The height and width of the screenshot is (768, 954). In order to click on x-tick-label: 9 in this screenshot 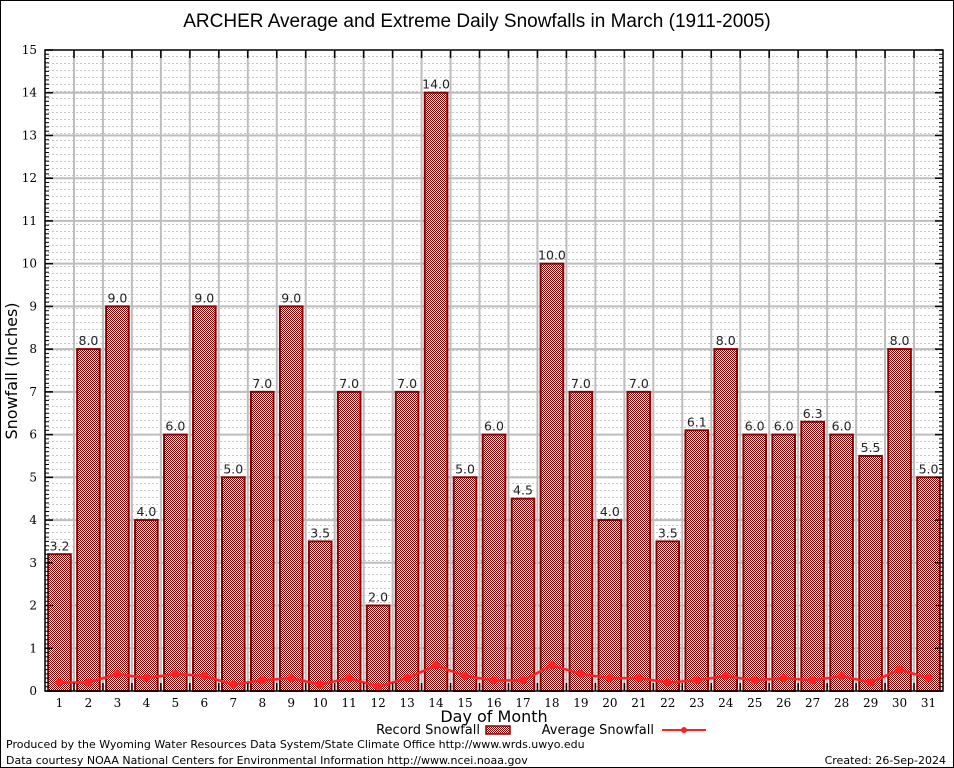, I will do `click(291, 703)`.